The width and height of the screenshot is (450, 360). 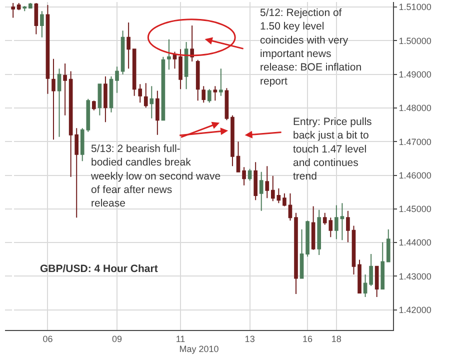 What do you see at coordinates (415, 175) in the screenshot?
I see `y-tick-label: 1.46000` at bounding box center [415, 175].